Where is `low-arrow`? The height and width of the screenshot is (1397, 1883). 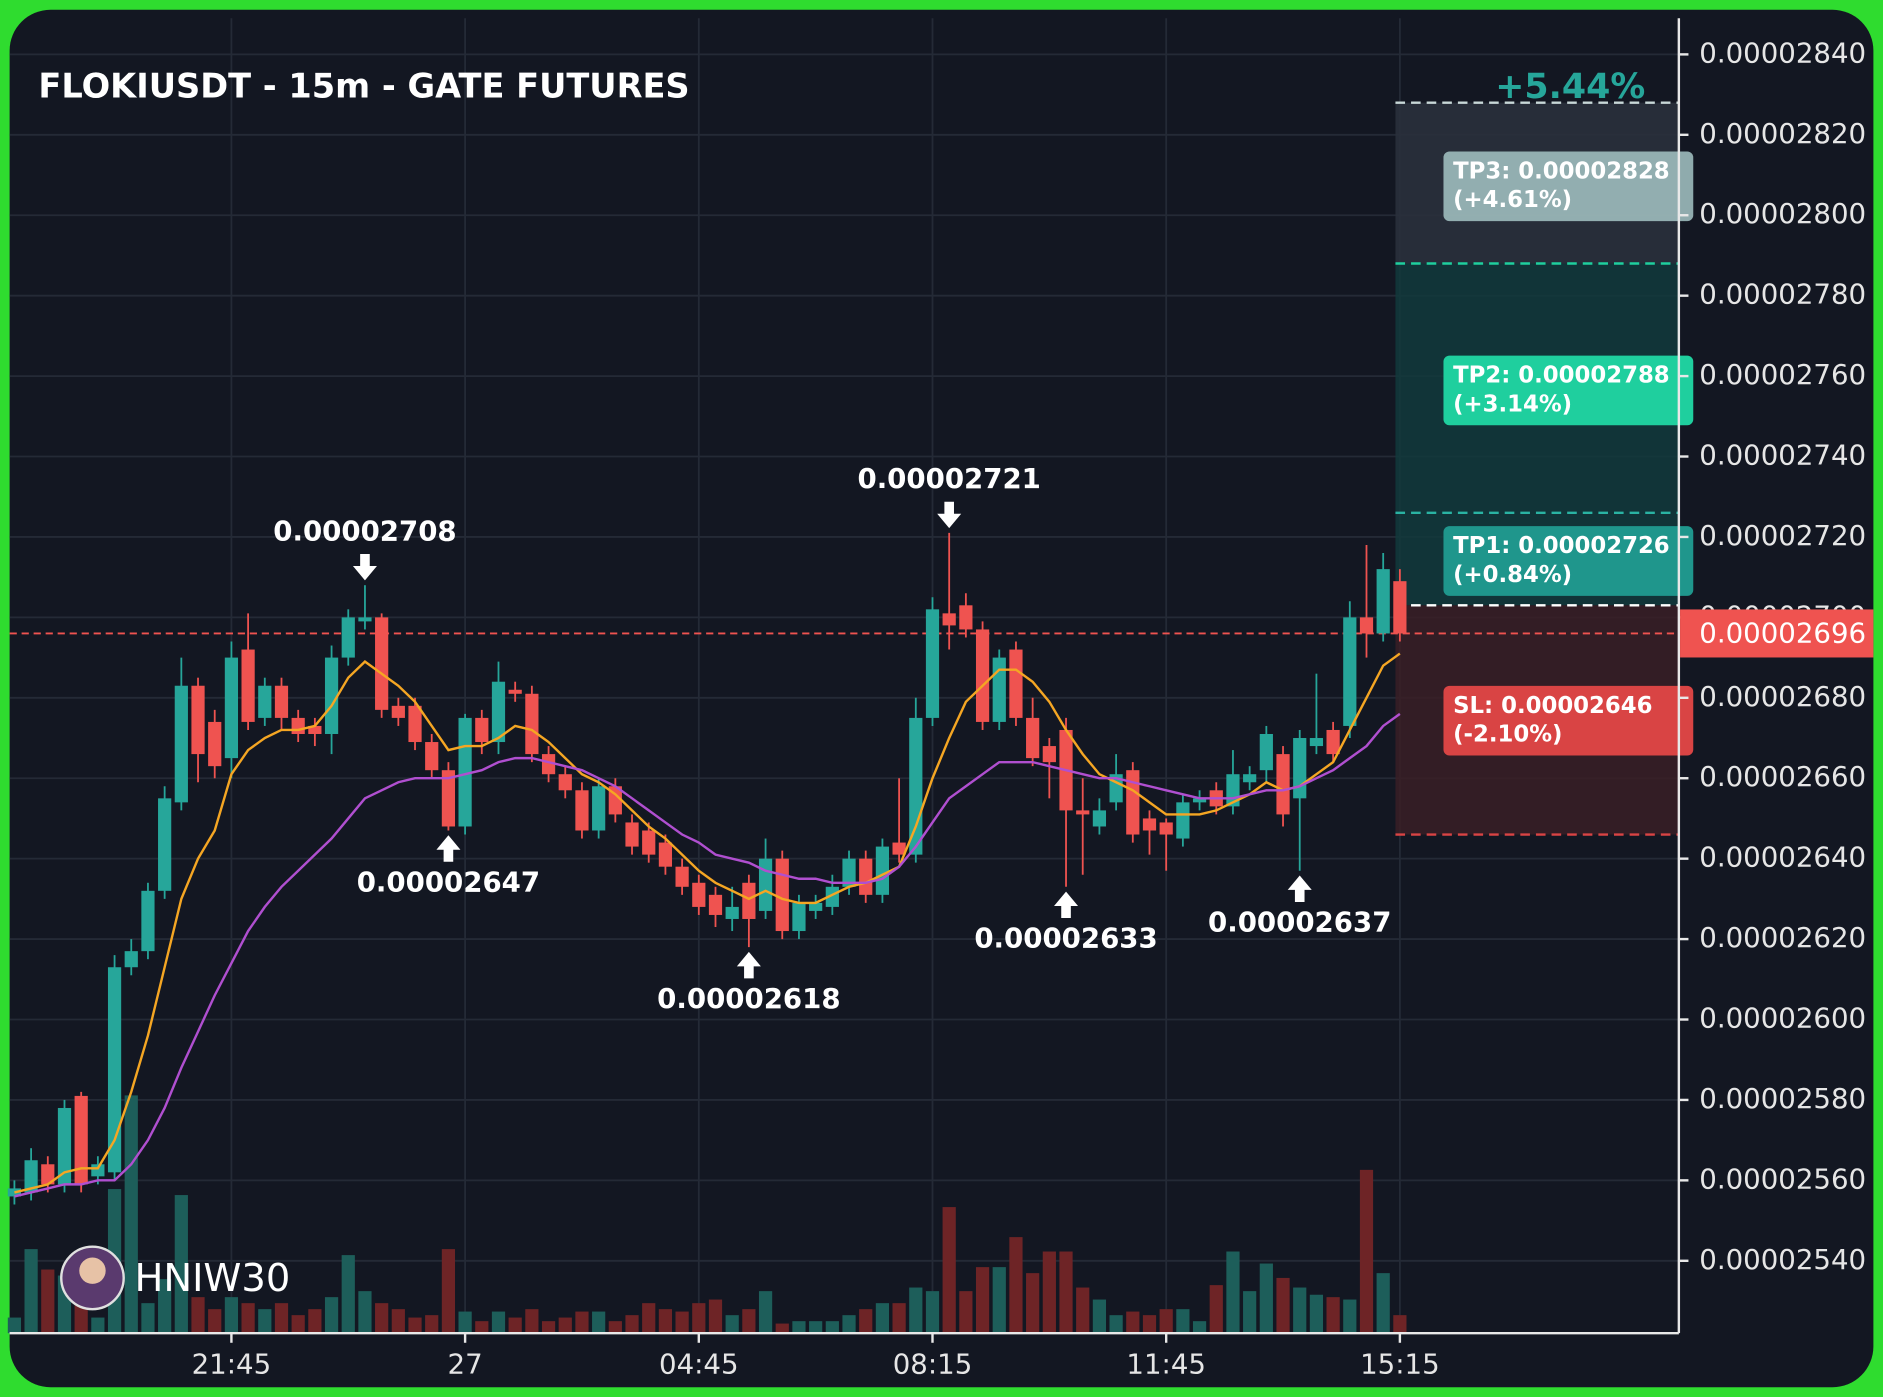
low-arrow is located at coordinates (448, 848).